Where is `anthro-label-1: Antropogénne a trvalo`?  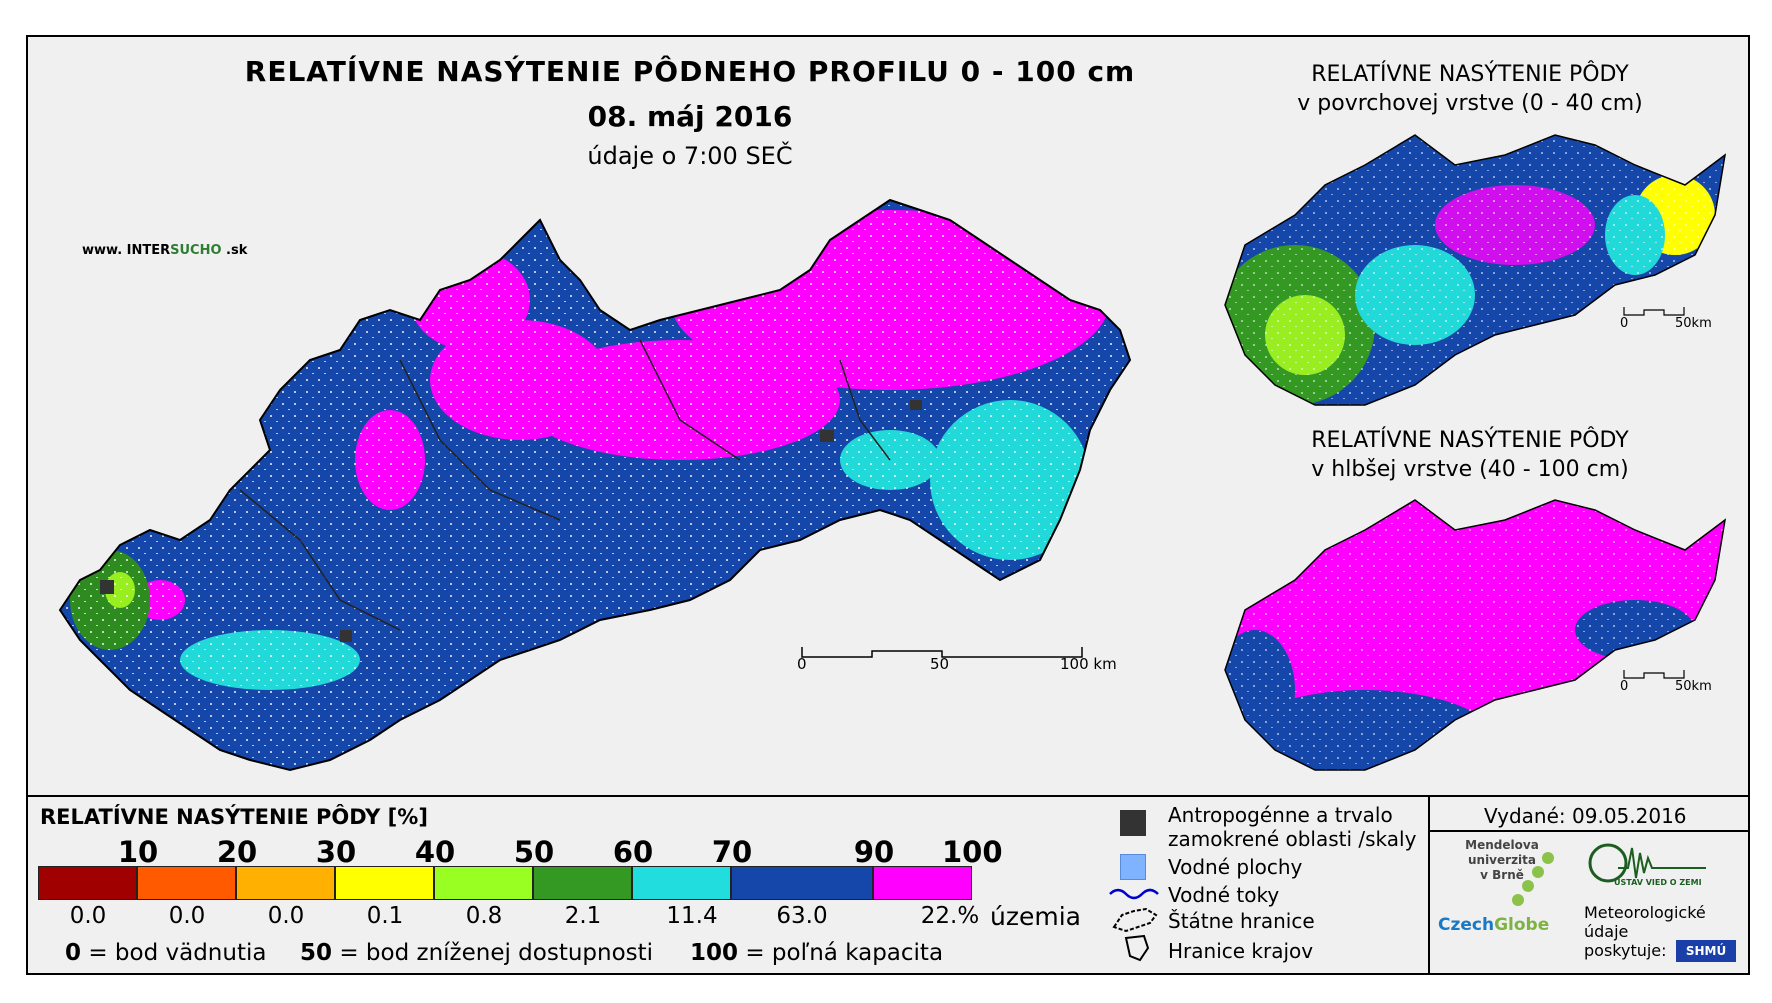 anthro-label-1: Antropogénne a trvalo is located at coordinates (1280, 815).